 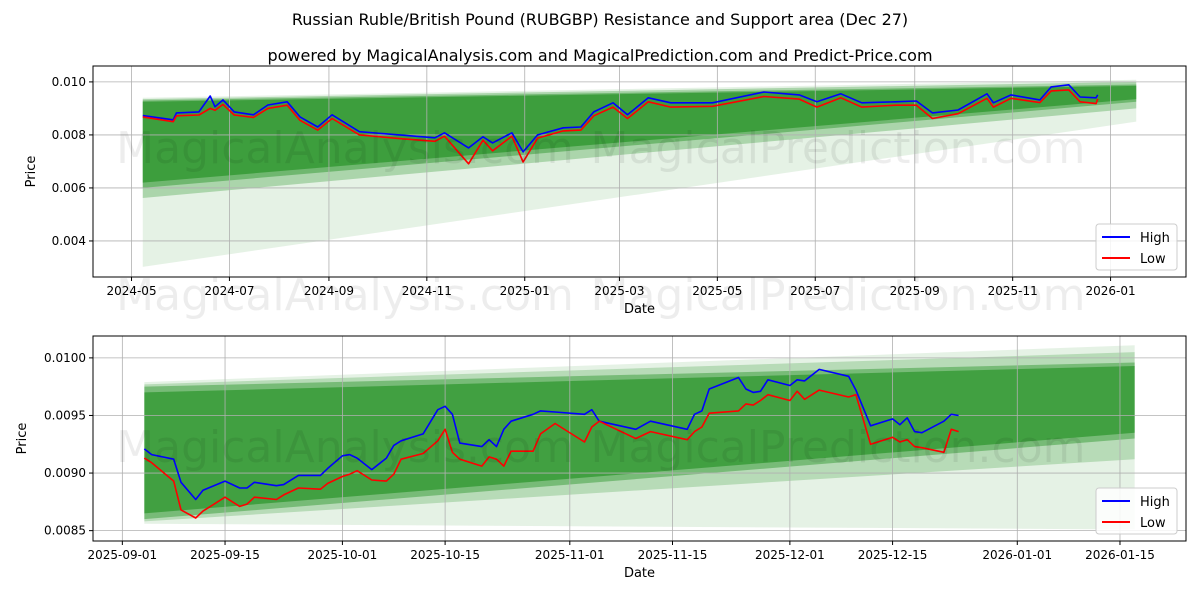 What do you see at coordinates (122, 555) in the screenshot?
I see `x-tick-label: 2025-09-01` at bounding box center [122, 555].